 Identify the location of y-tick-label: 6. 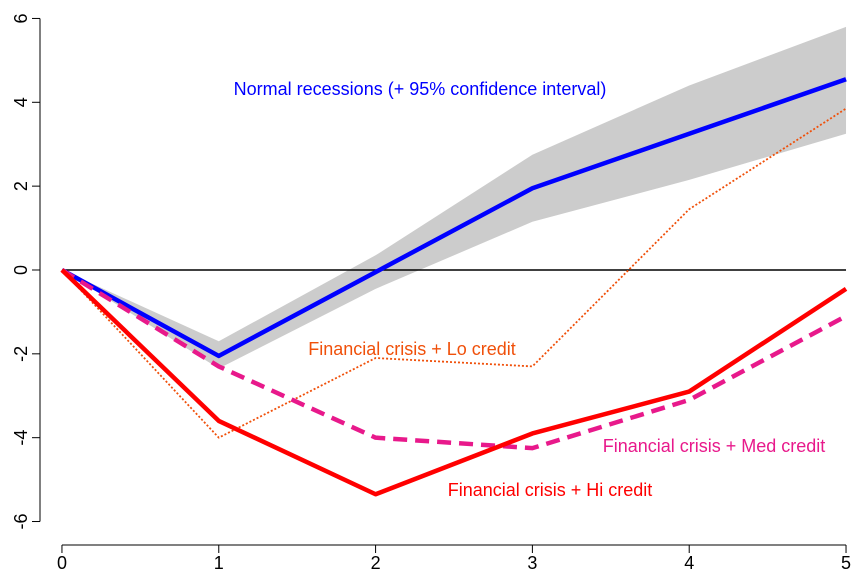
(21, 18).